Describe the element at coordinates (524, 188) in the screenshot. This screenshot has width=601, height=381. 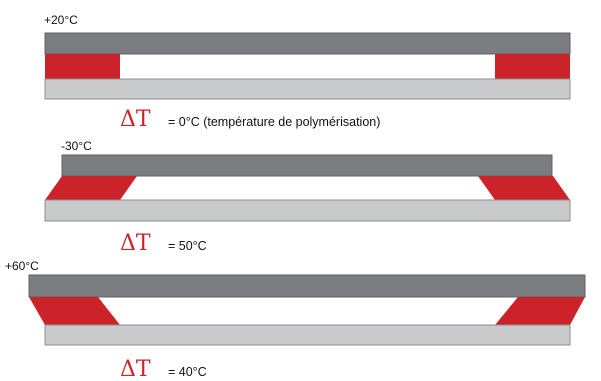
I see `stage-2-right-adhesive` at that location.